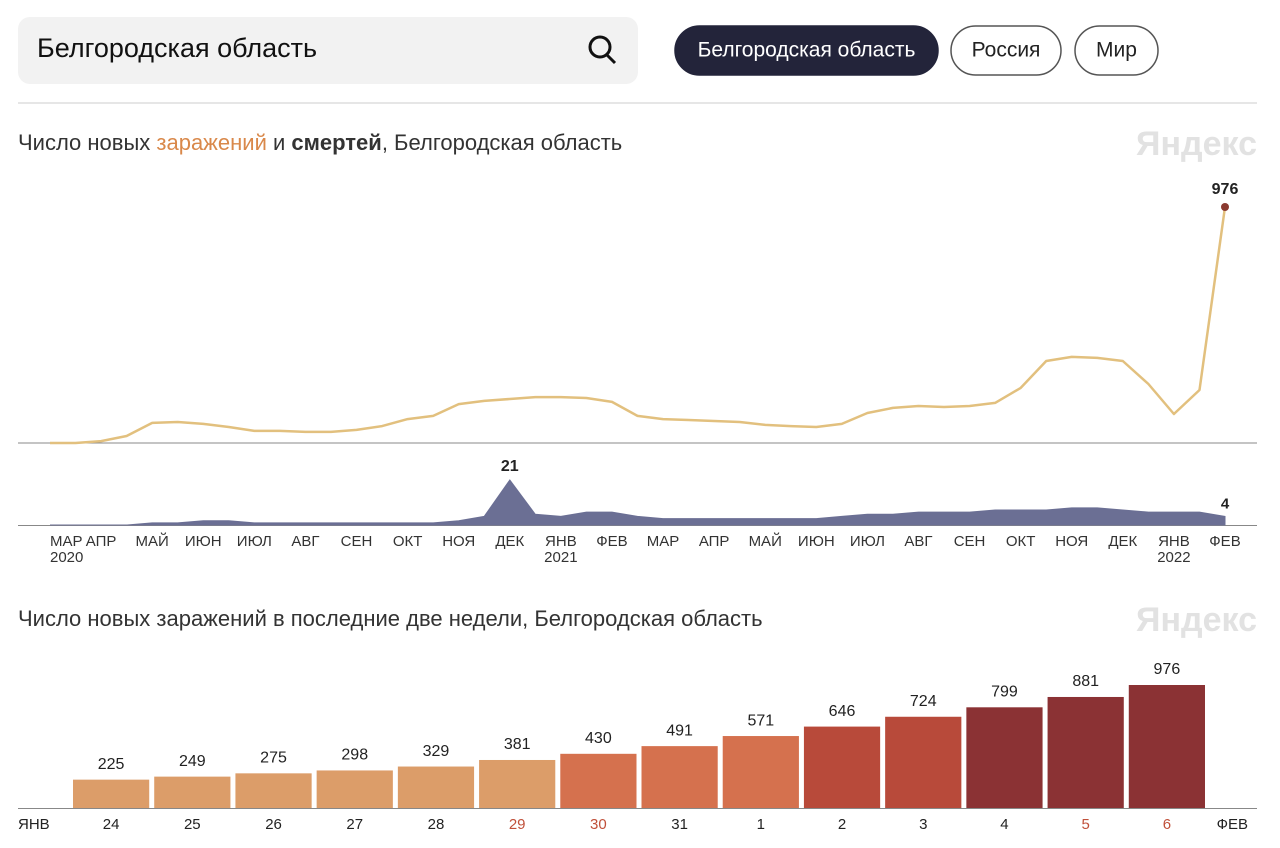  Describe the element at coordinates (1225, 207) in the screenshot. I see `end-dot` at that location.